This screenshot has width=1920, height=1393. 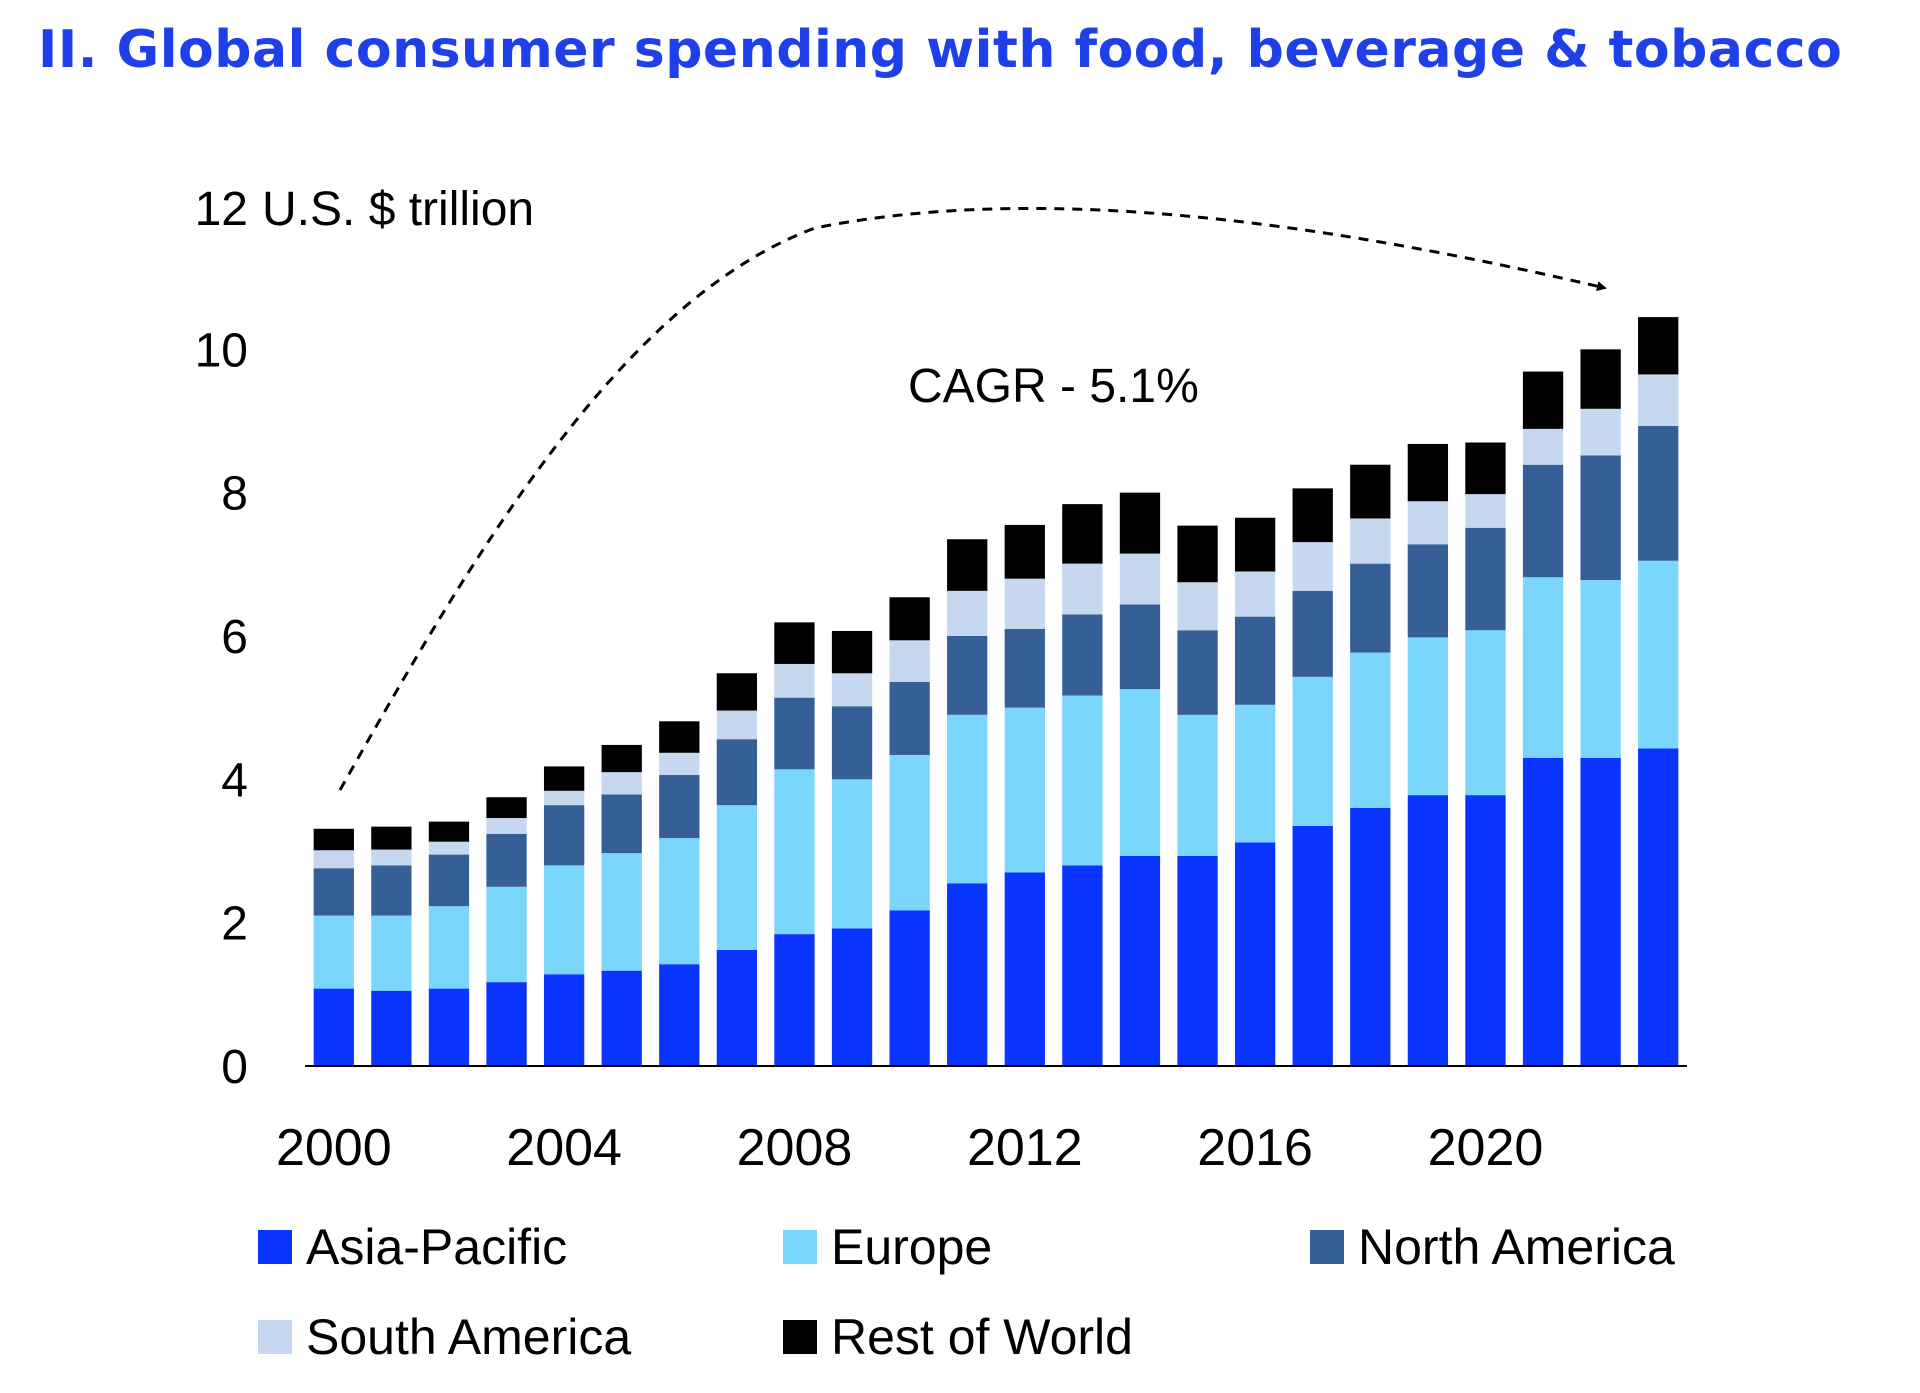 What do you see at coordinates (506, 808) in the screenshot?
I see `bar-2003-rest-of-world` at bounding box center [506, 808].